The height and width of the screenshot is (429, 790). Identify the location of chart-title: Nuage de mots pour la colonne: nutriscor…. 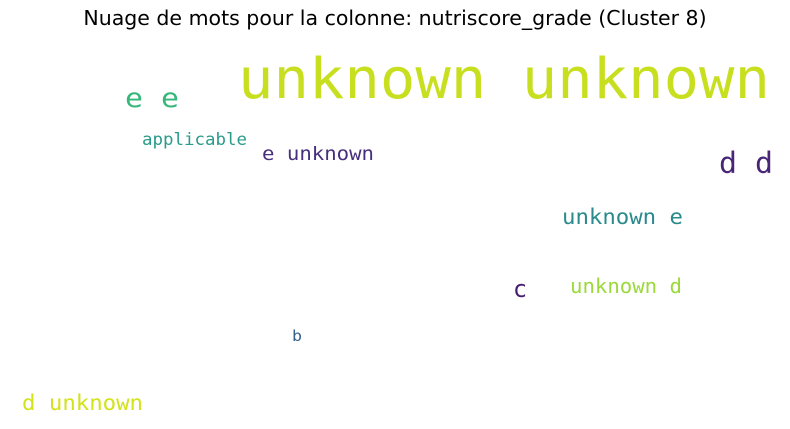
(395, 18).